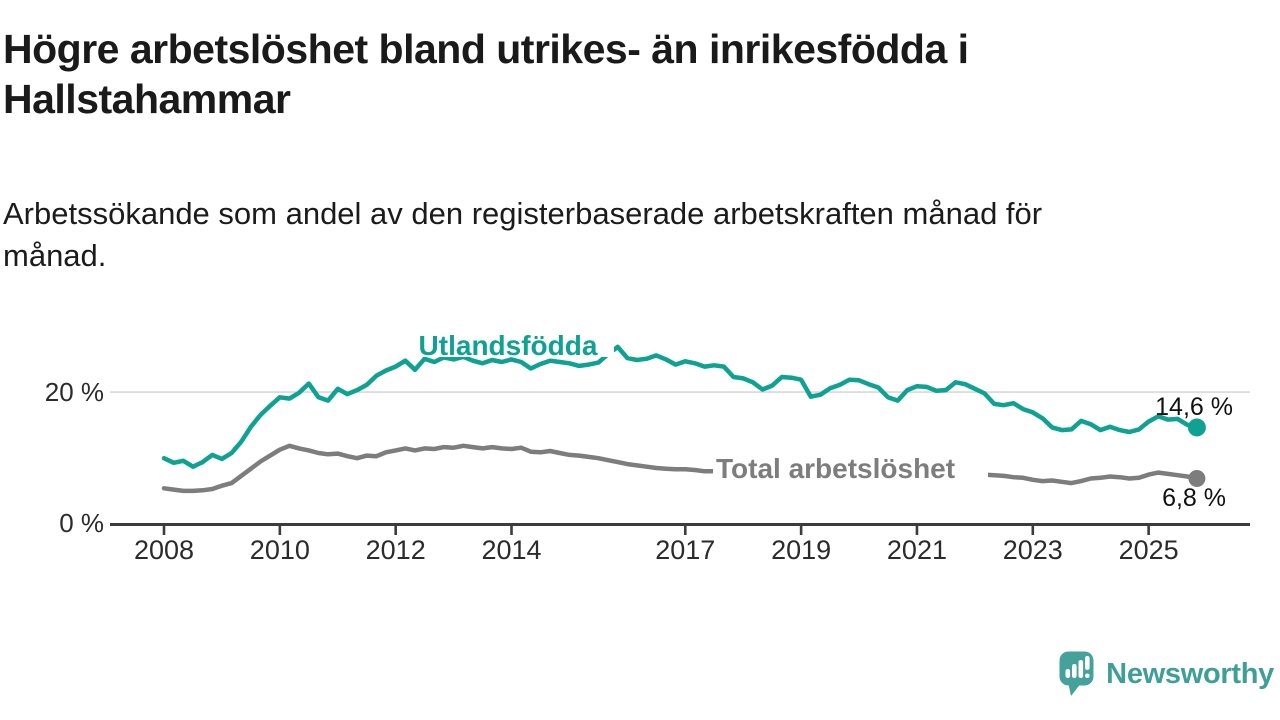 The image size is (1280, 720). I want to click on total-end-dot, so click(1197, 478).